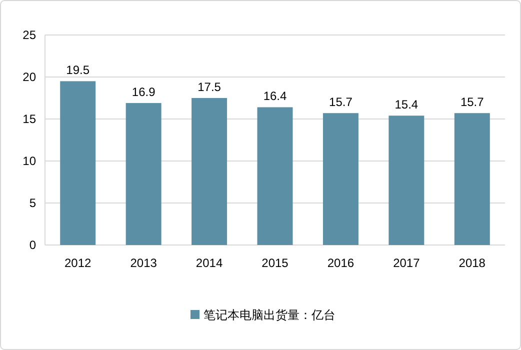 This screenshot has width=521, height=350. Describe the element at coordinates (406, 263) in the screenshot. I see `x-tick-label: 2017` at that location.